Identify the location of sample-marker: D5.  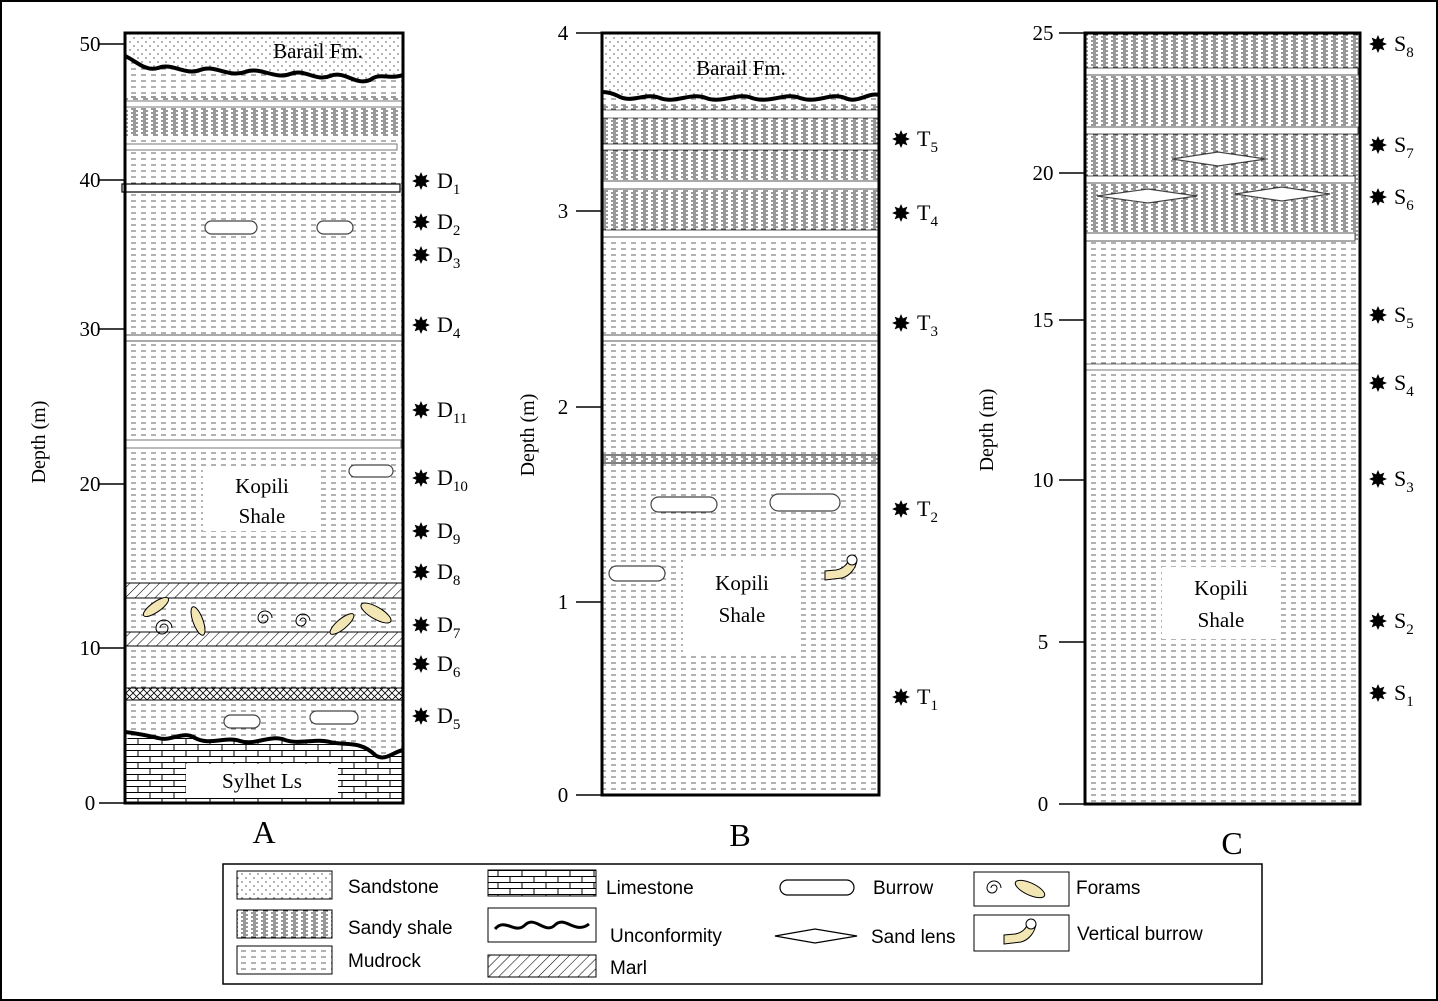
(436, 718).